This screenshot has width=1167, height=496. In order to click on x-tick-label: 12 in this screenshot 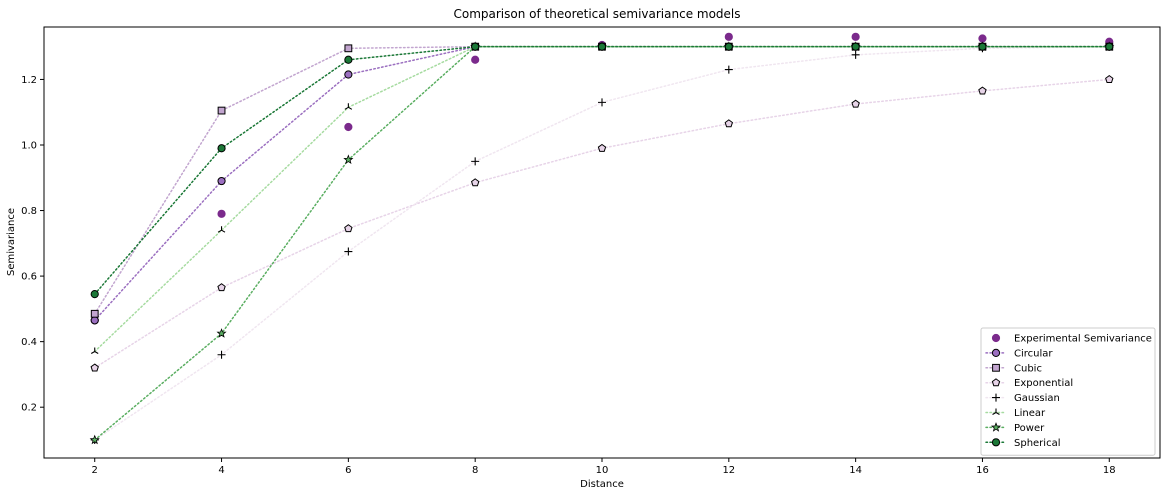, I will do `click(728, 470)`.